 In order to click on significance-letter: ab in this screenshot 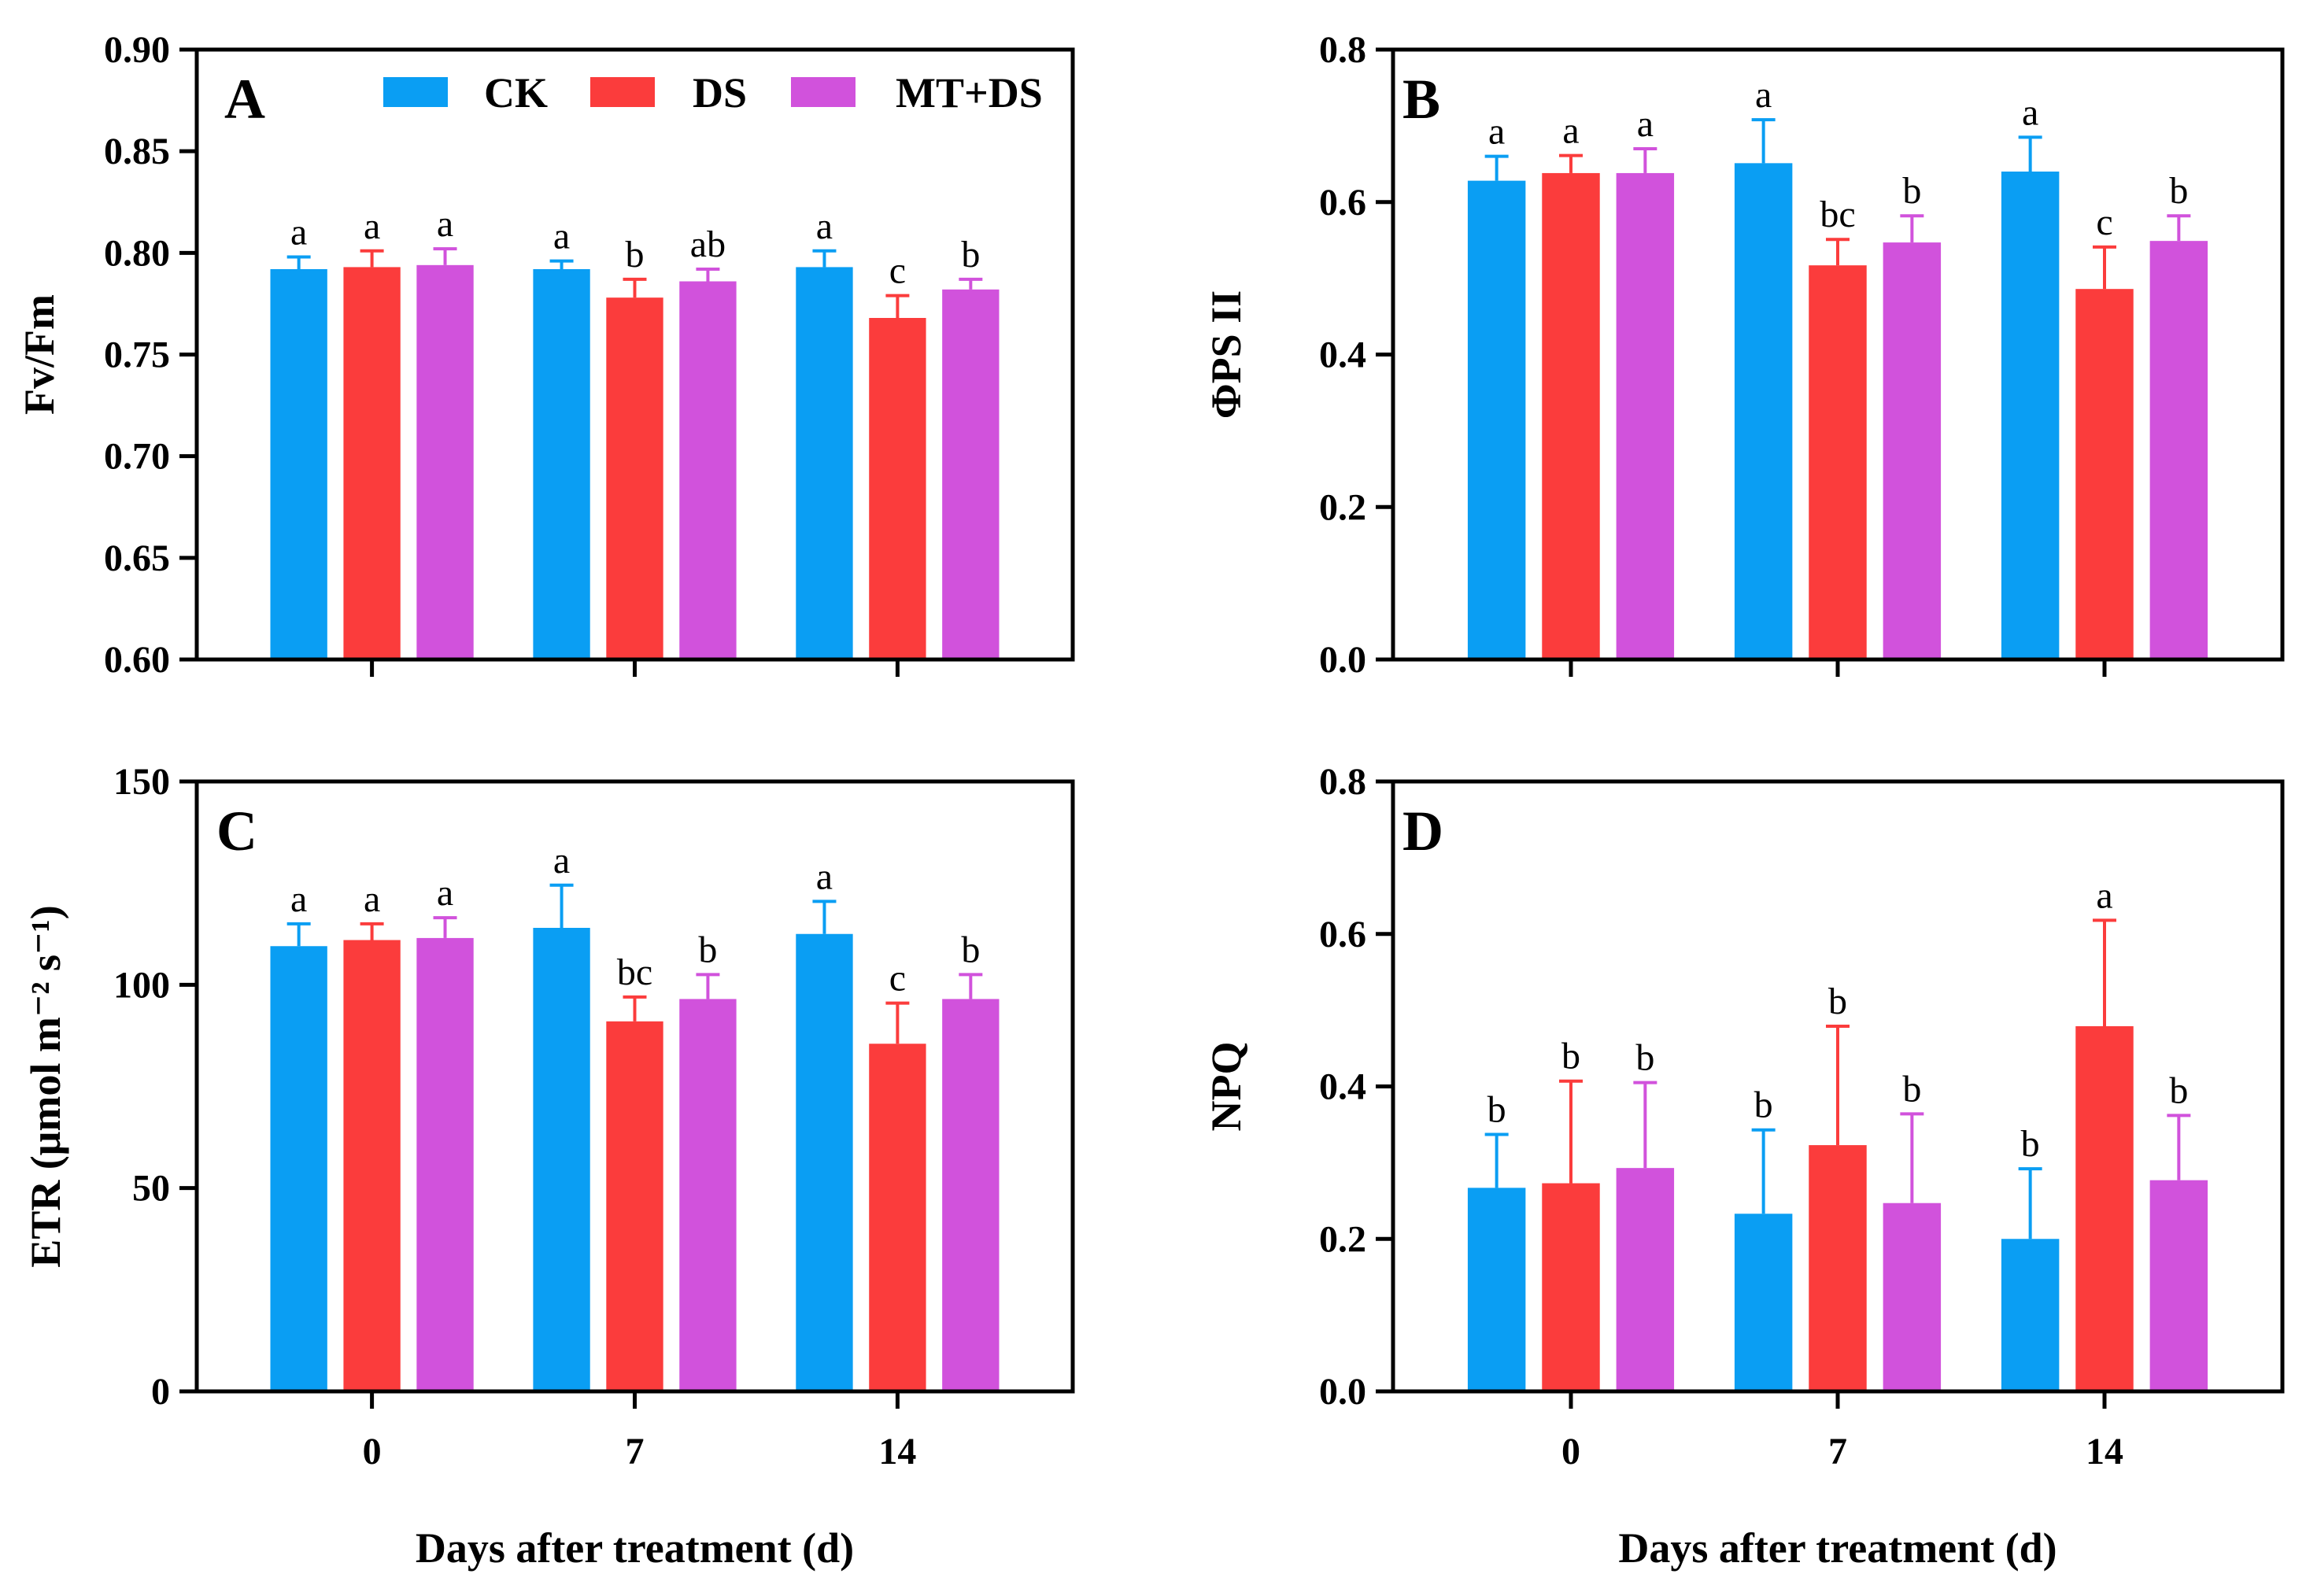, I will do `click(708, 244)`.